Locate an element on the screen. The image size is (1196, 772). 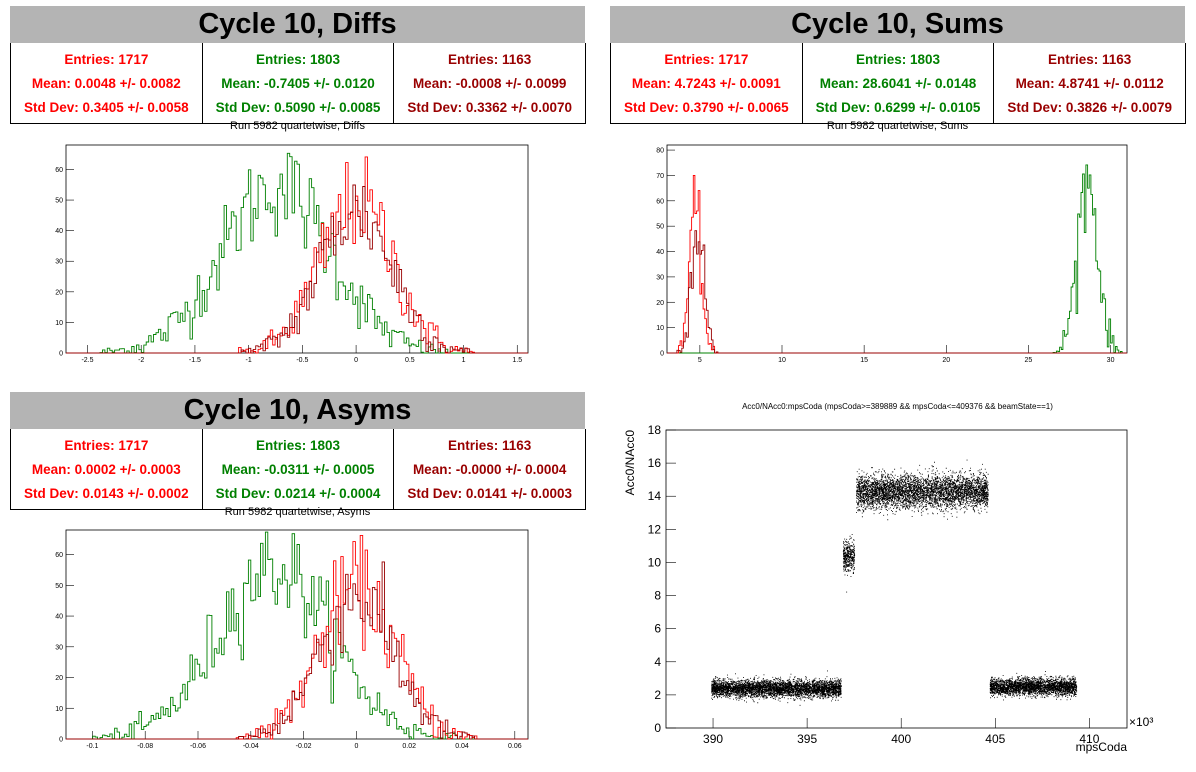
stat-mean: Mean: 4.8741 +/- 0.0112 is located at coordinates (1089, 83).